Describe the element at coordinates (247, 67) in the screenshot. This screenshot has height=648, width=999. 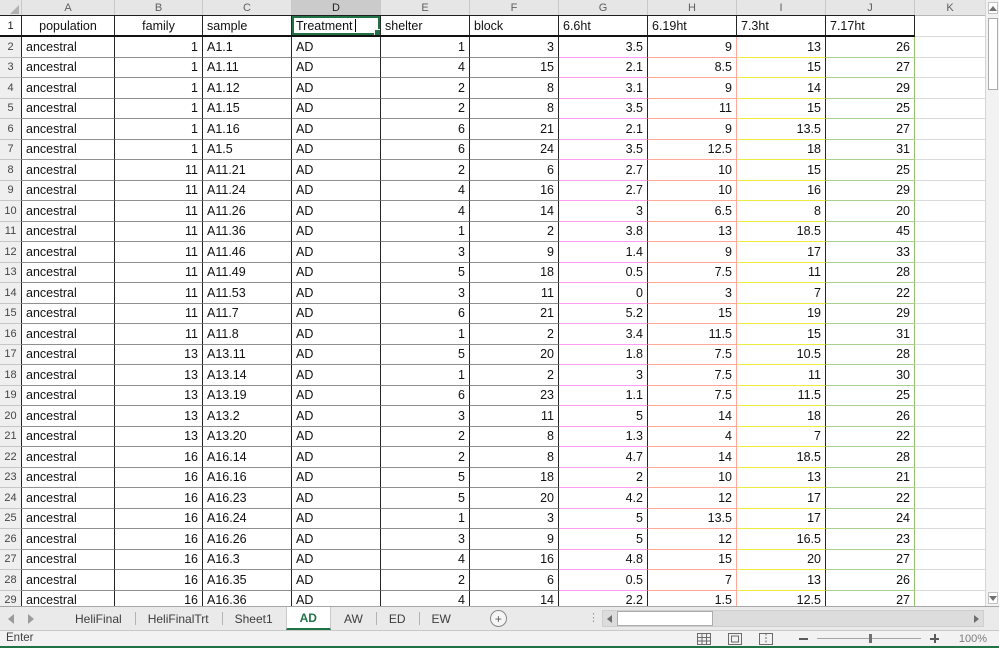
I see `cell-sample: A1.11` at that location.